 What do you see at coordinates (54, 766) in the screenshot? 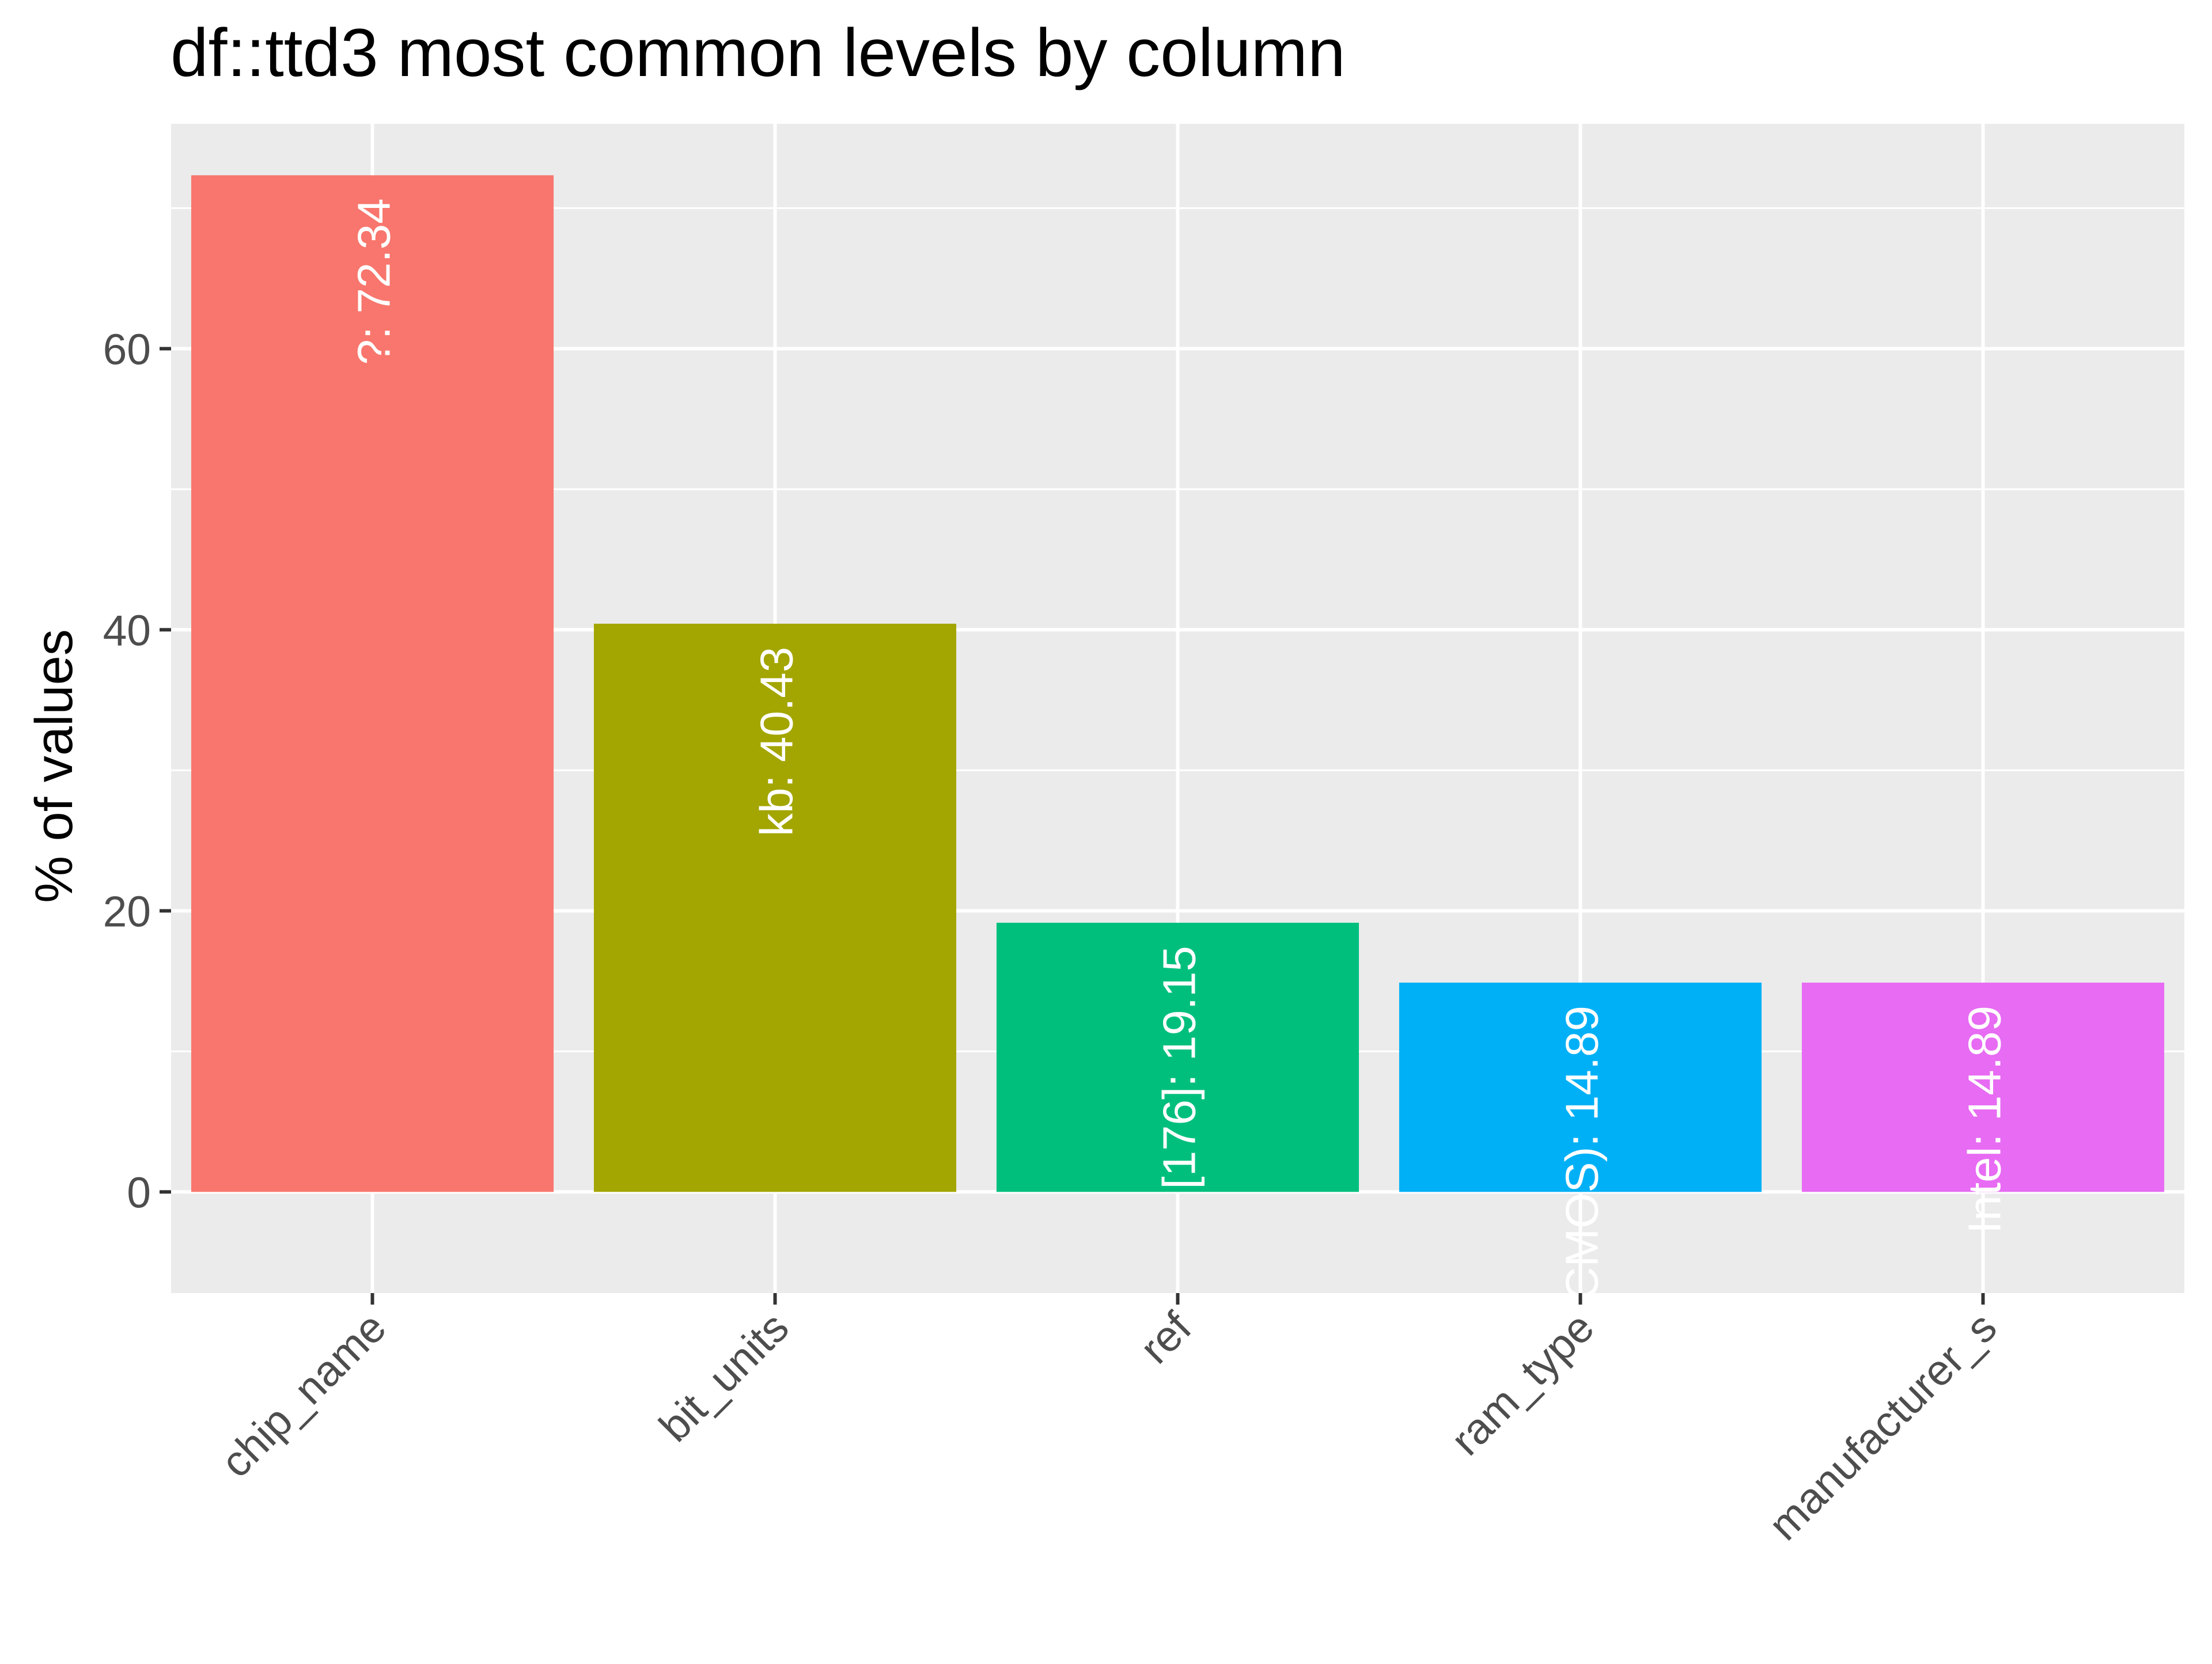
I see `y-axis-label: % of values` at bounding box center [54, 766].